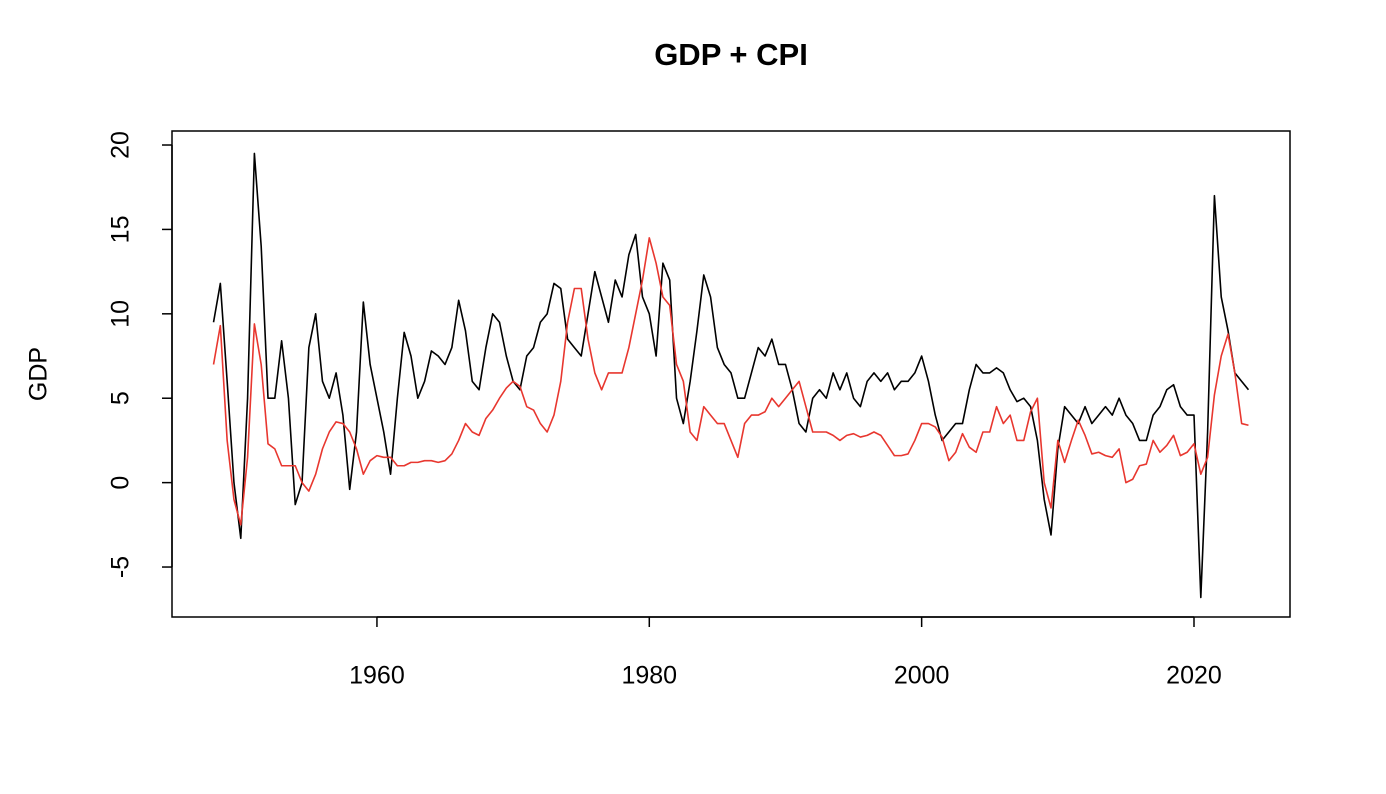 This screenshot has height=794, width=1386. Describe the element at coordinates (377, 676) in the screenshot. I see `x-tick-label: 1960` at that location.